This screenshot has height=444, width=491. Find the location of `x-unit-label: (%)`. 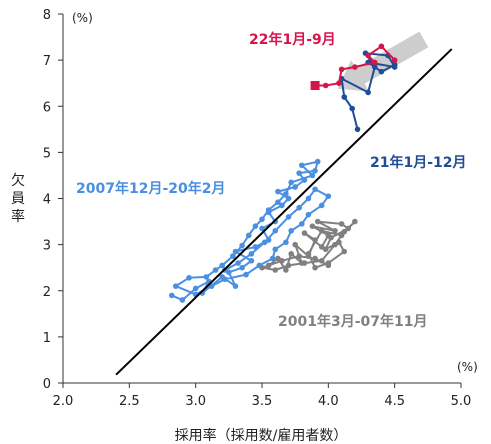

x-unit-label: (%) is located at coordinates (467, 367).